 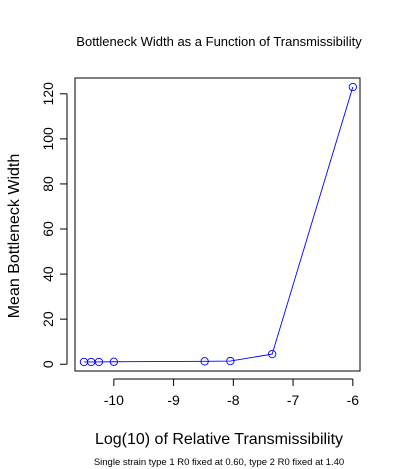 What do you see at coordinates (48, 94) in the screenshot?
I see `y-tick-label: 120` at bounding box center [48, 94].